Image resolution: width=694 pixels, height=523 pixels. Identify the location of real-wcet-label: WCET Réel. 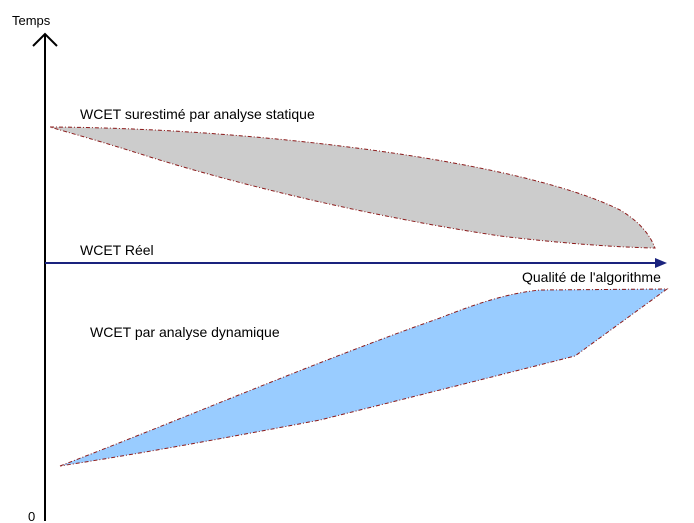
(117, 250).